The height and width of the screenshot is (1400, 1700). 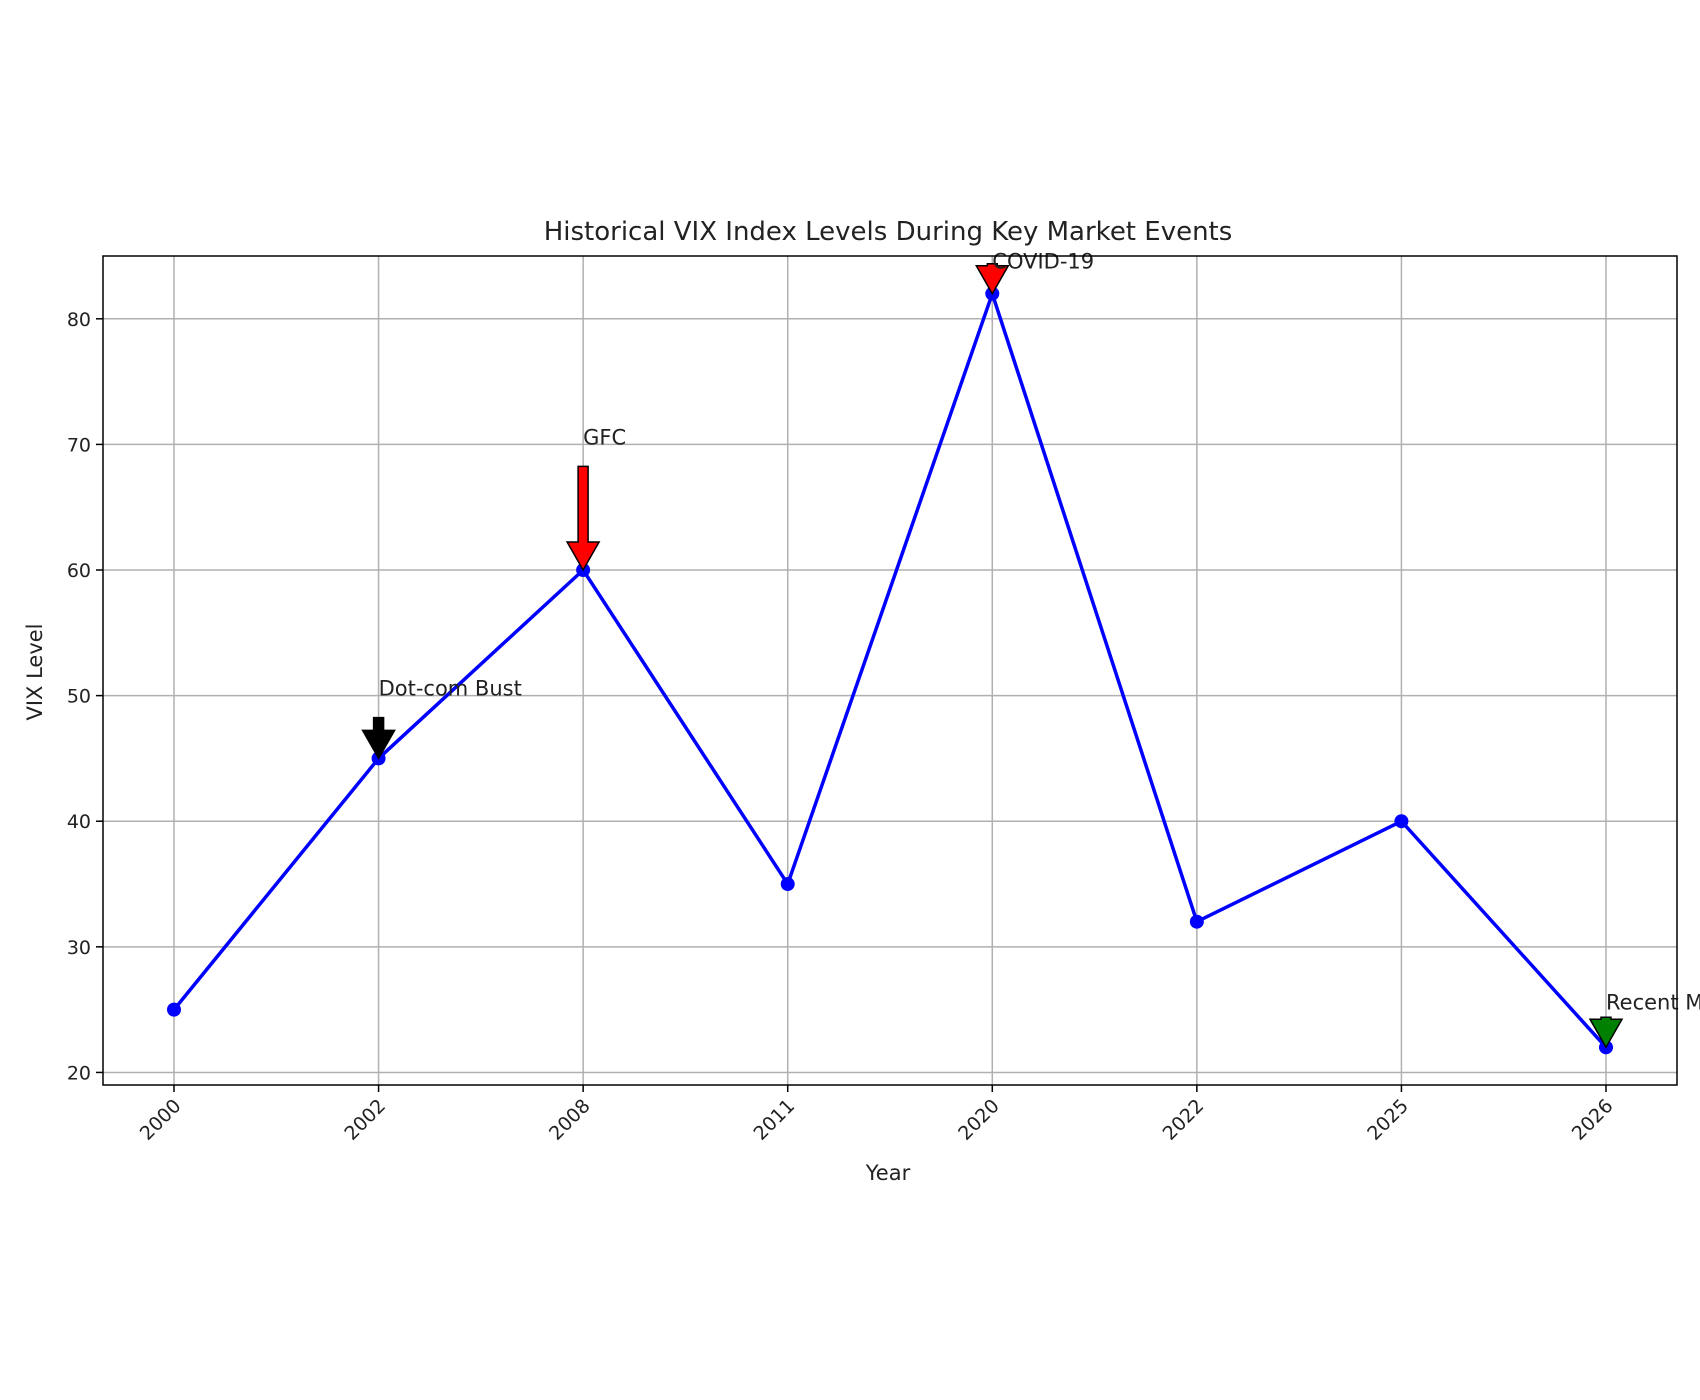 I want to click on annotation: GFC, so click(x=595, y=498).